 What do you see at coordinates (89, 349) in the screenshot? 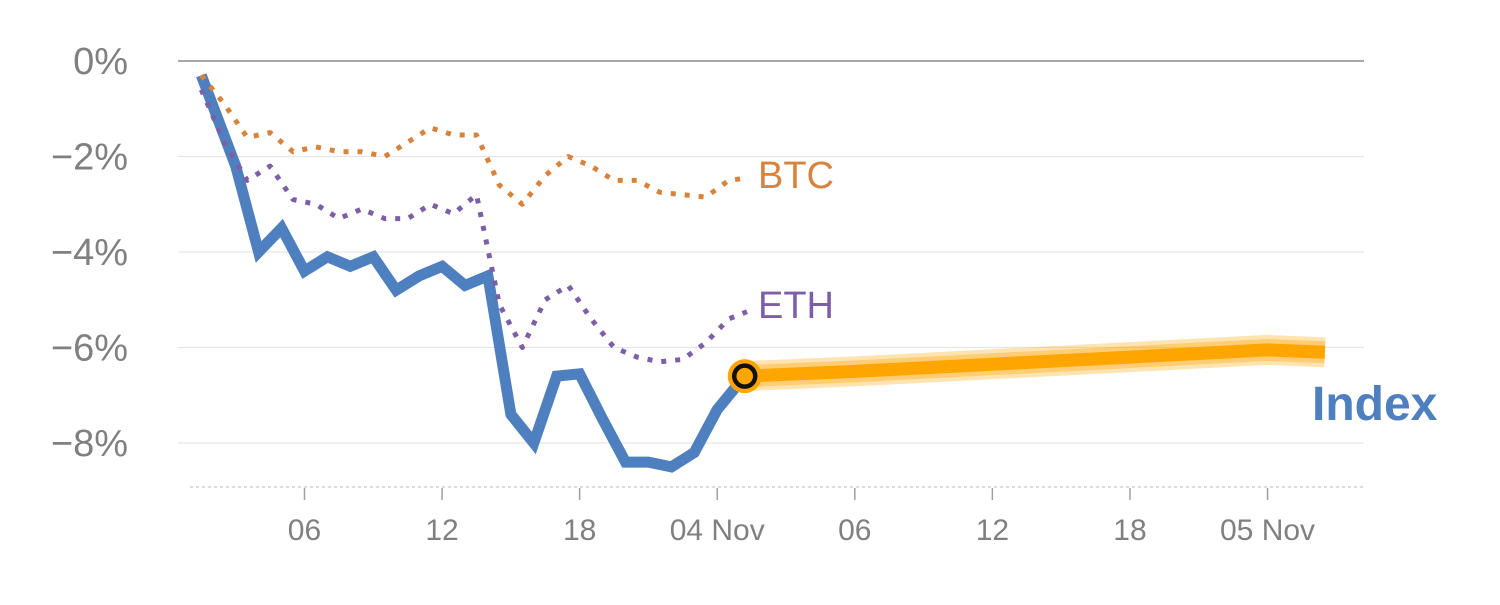
I see `y-tick-label: −6%` at bounding box center [89, 349].